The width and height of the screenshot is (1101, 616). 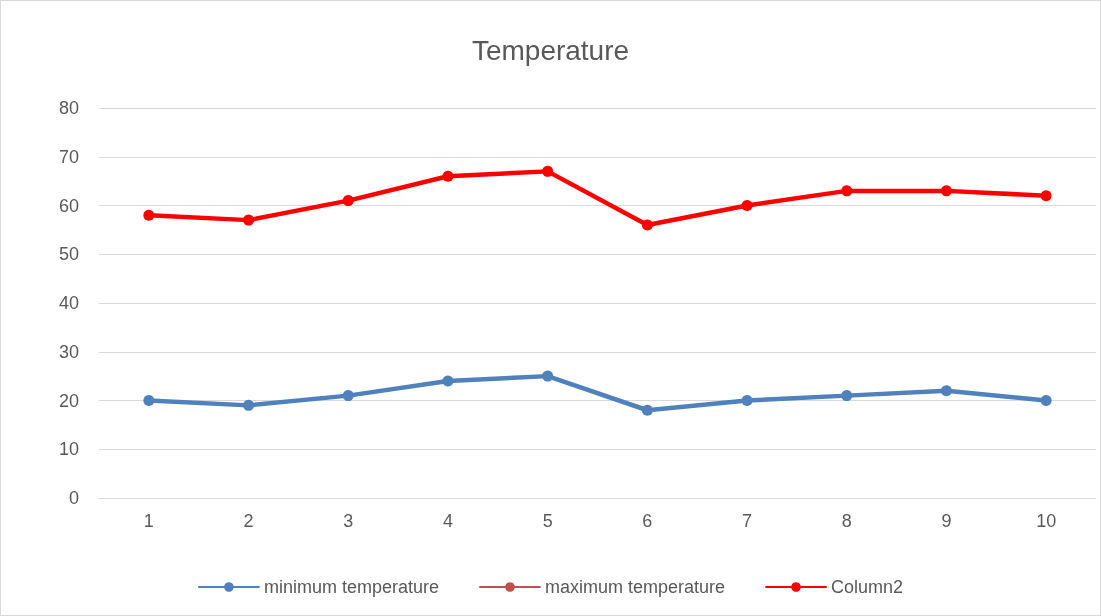 What do you see at coordinates (647, 521) in the screenshot?
I see `x-tick-label: 6` at bounding box center [647, 521].